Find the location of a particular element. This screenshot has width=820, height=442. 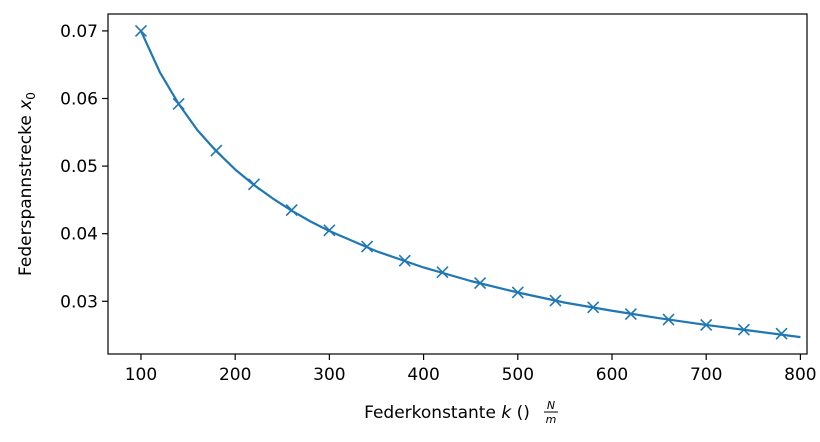

y-tick-label: 0.07 is located at coordinates (79, 32).